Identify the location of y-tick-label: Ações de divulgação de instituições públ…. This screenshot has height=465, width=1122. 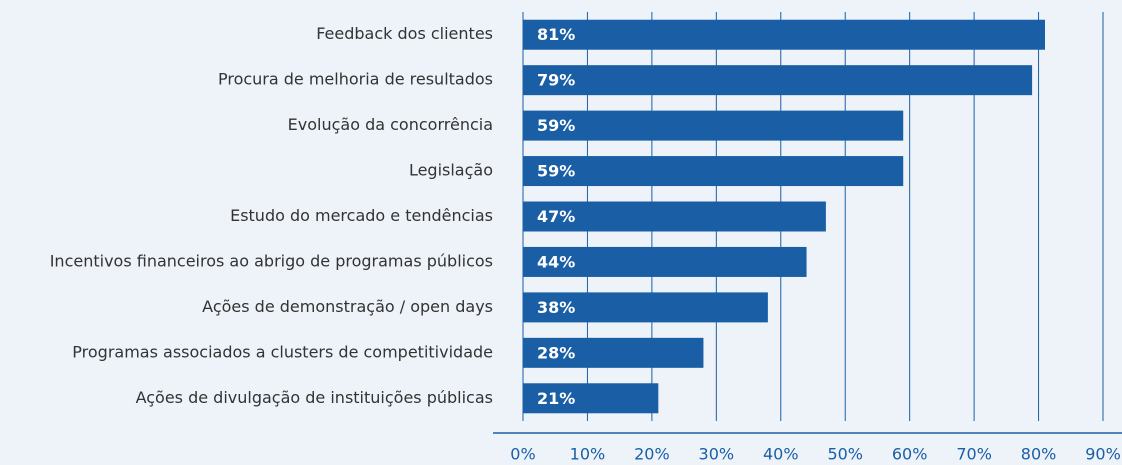
(314, 397).